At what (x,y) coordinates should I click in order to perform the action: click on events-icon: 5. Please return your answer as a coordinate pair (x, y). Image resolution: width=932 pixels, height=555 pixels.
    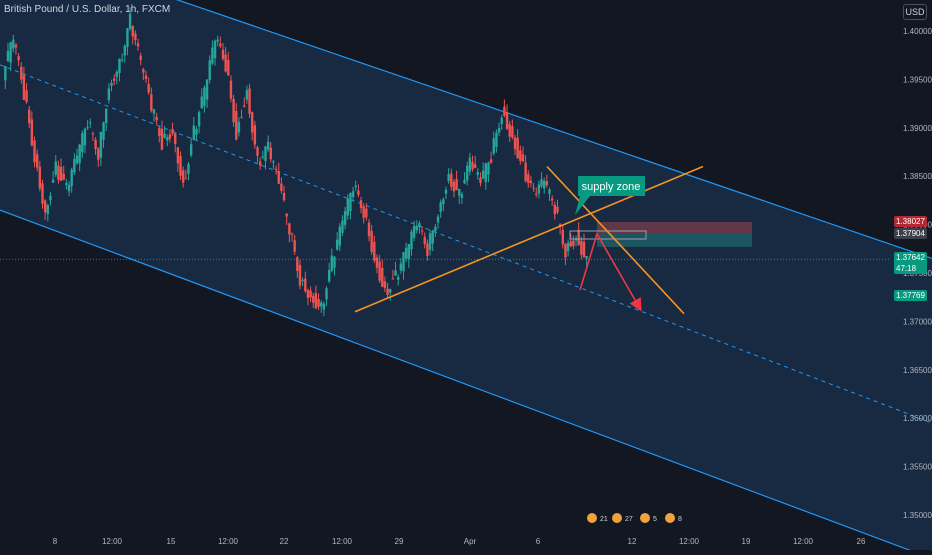
    Looking at the image, I should click on (648, 518).